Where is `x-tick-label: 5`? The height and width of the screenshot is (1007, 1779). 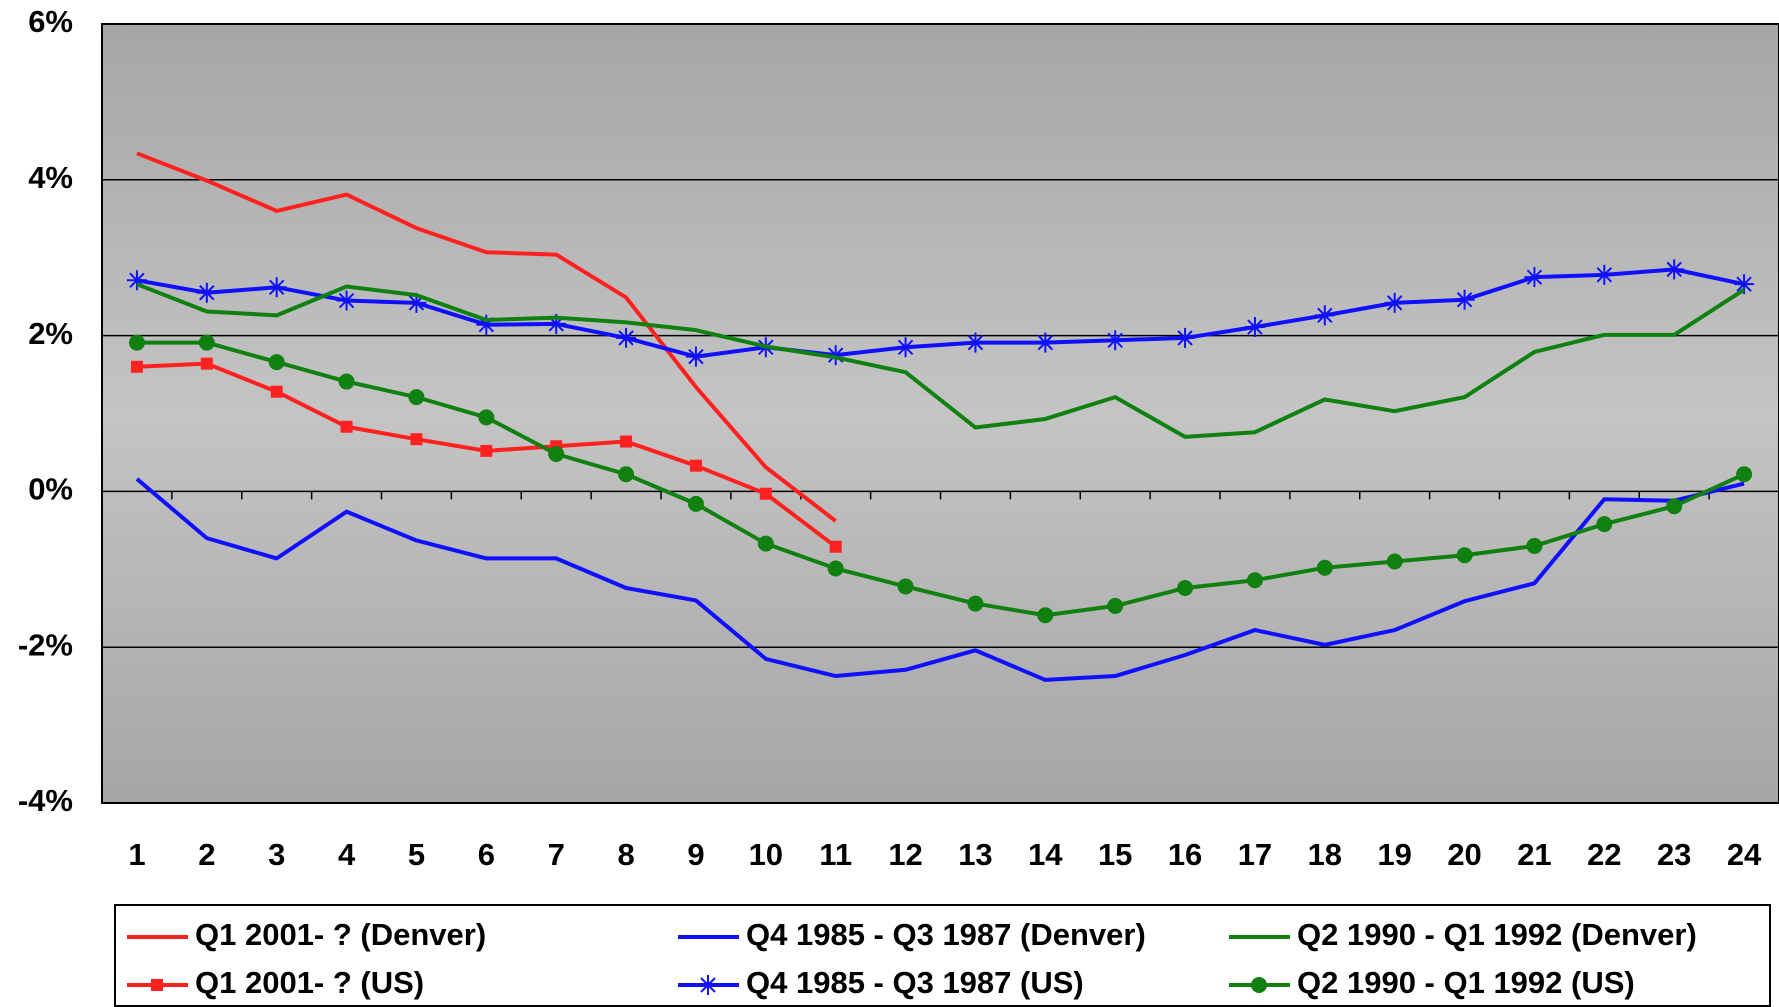 x-tick-label: 5 is located at coordinates (416, 854).